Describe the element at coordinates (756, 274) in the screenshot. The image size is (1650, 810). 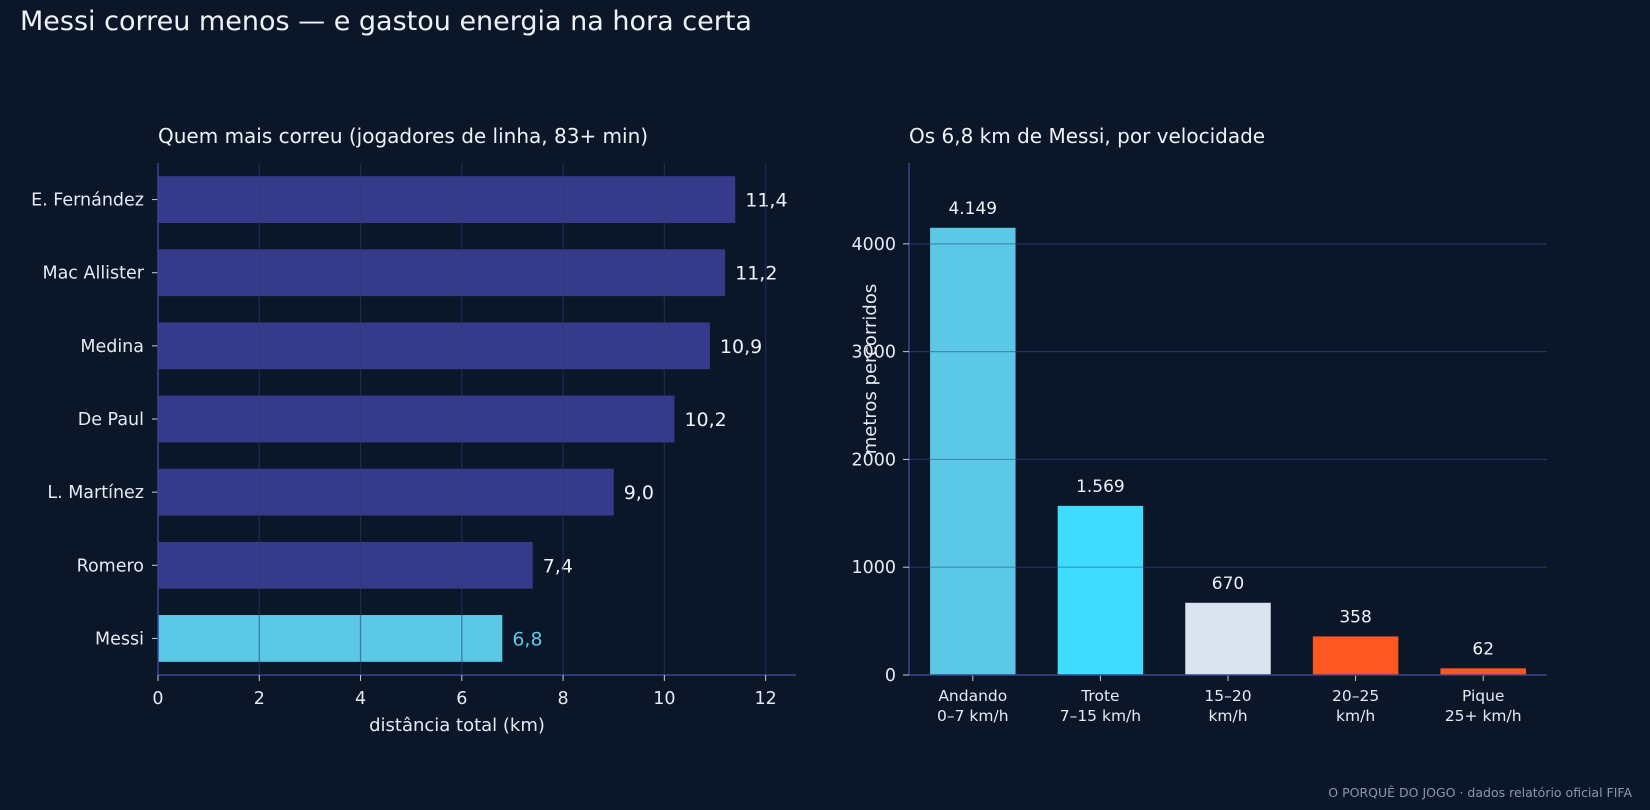
I see `bar-value-label: 11,2` at that location.